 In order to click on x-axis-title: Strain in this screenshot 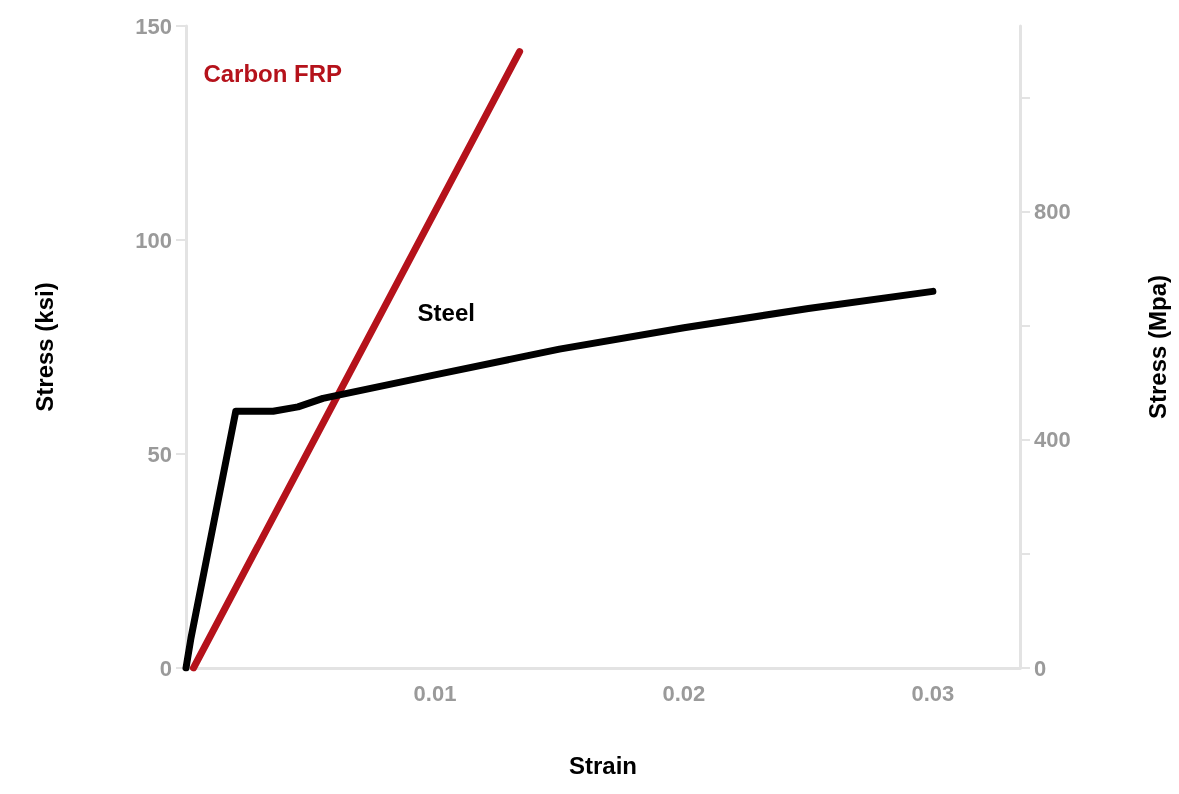, I will do `click(603, 765)`.